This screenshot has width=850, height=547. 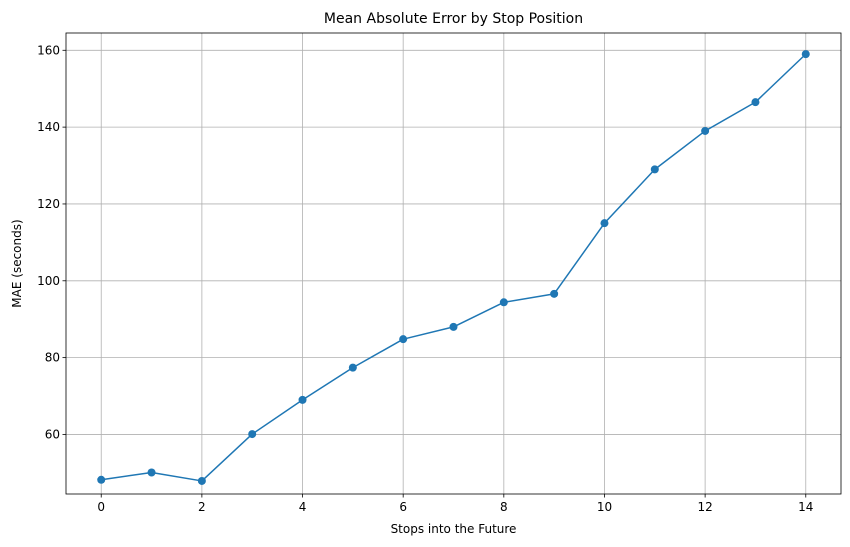 I want to click on y-tick-label: 140, so click(x=48, y=127).